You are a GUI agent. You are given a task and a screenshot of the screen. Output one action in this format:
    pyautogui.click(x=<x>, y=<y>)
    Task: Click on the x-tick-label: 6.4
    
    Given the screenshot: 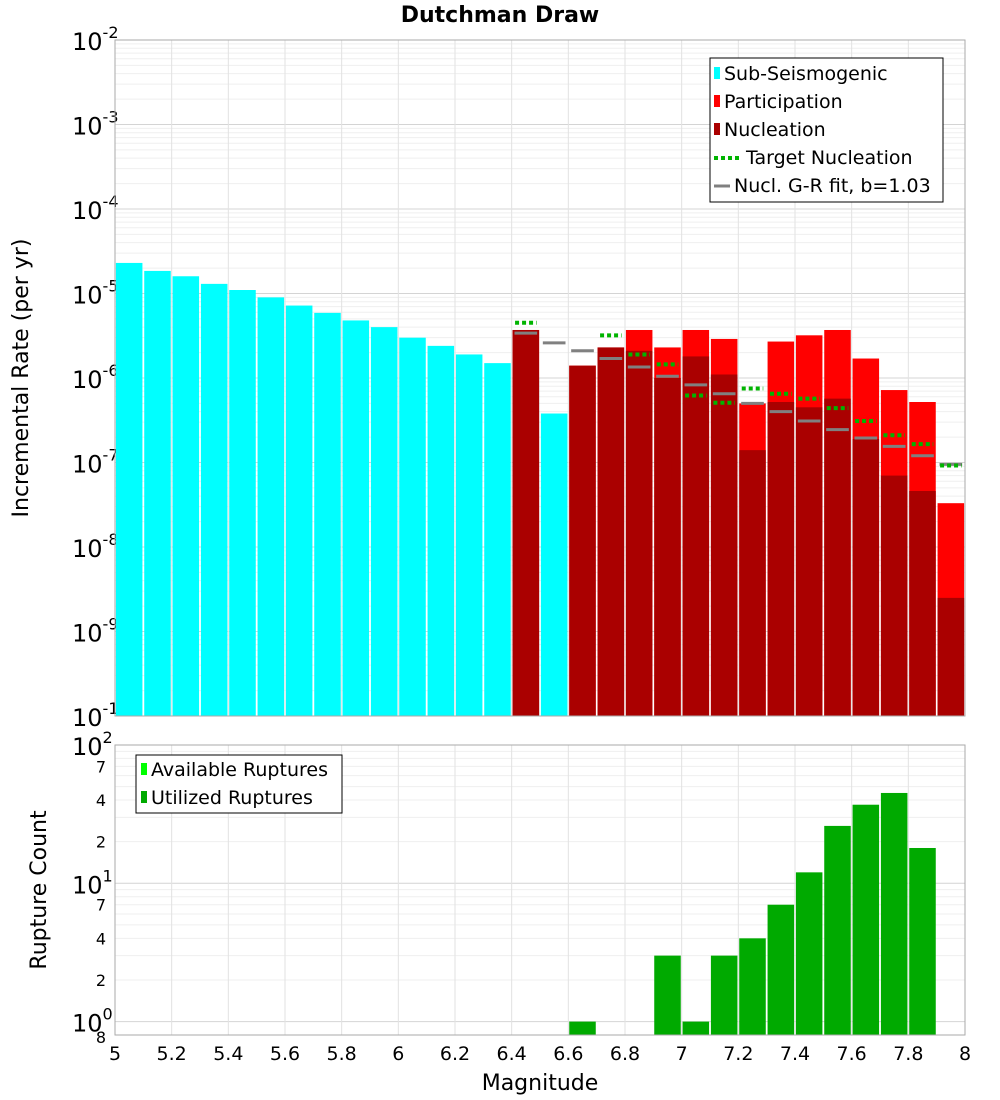 What is the action you would take?
    pyautogui.click(x=512, y=1054)
    